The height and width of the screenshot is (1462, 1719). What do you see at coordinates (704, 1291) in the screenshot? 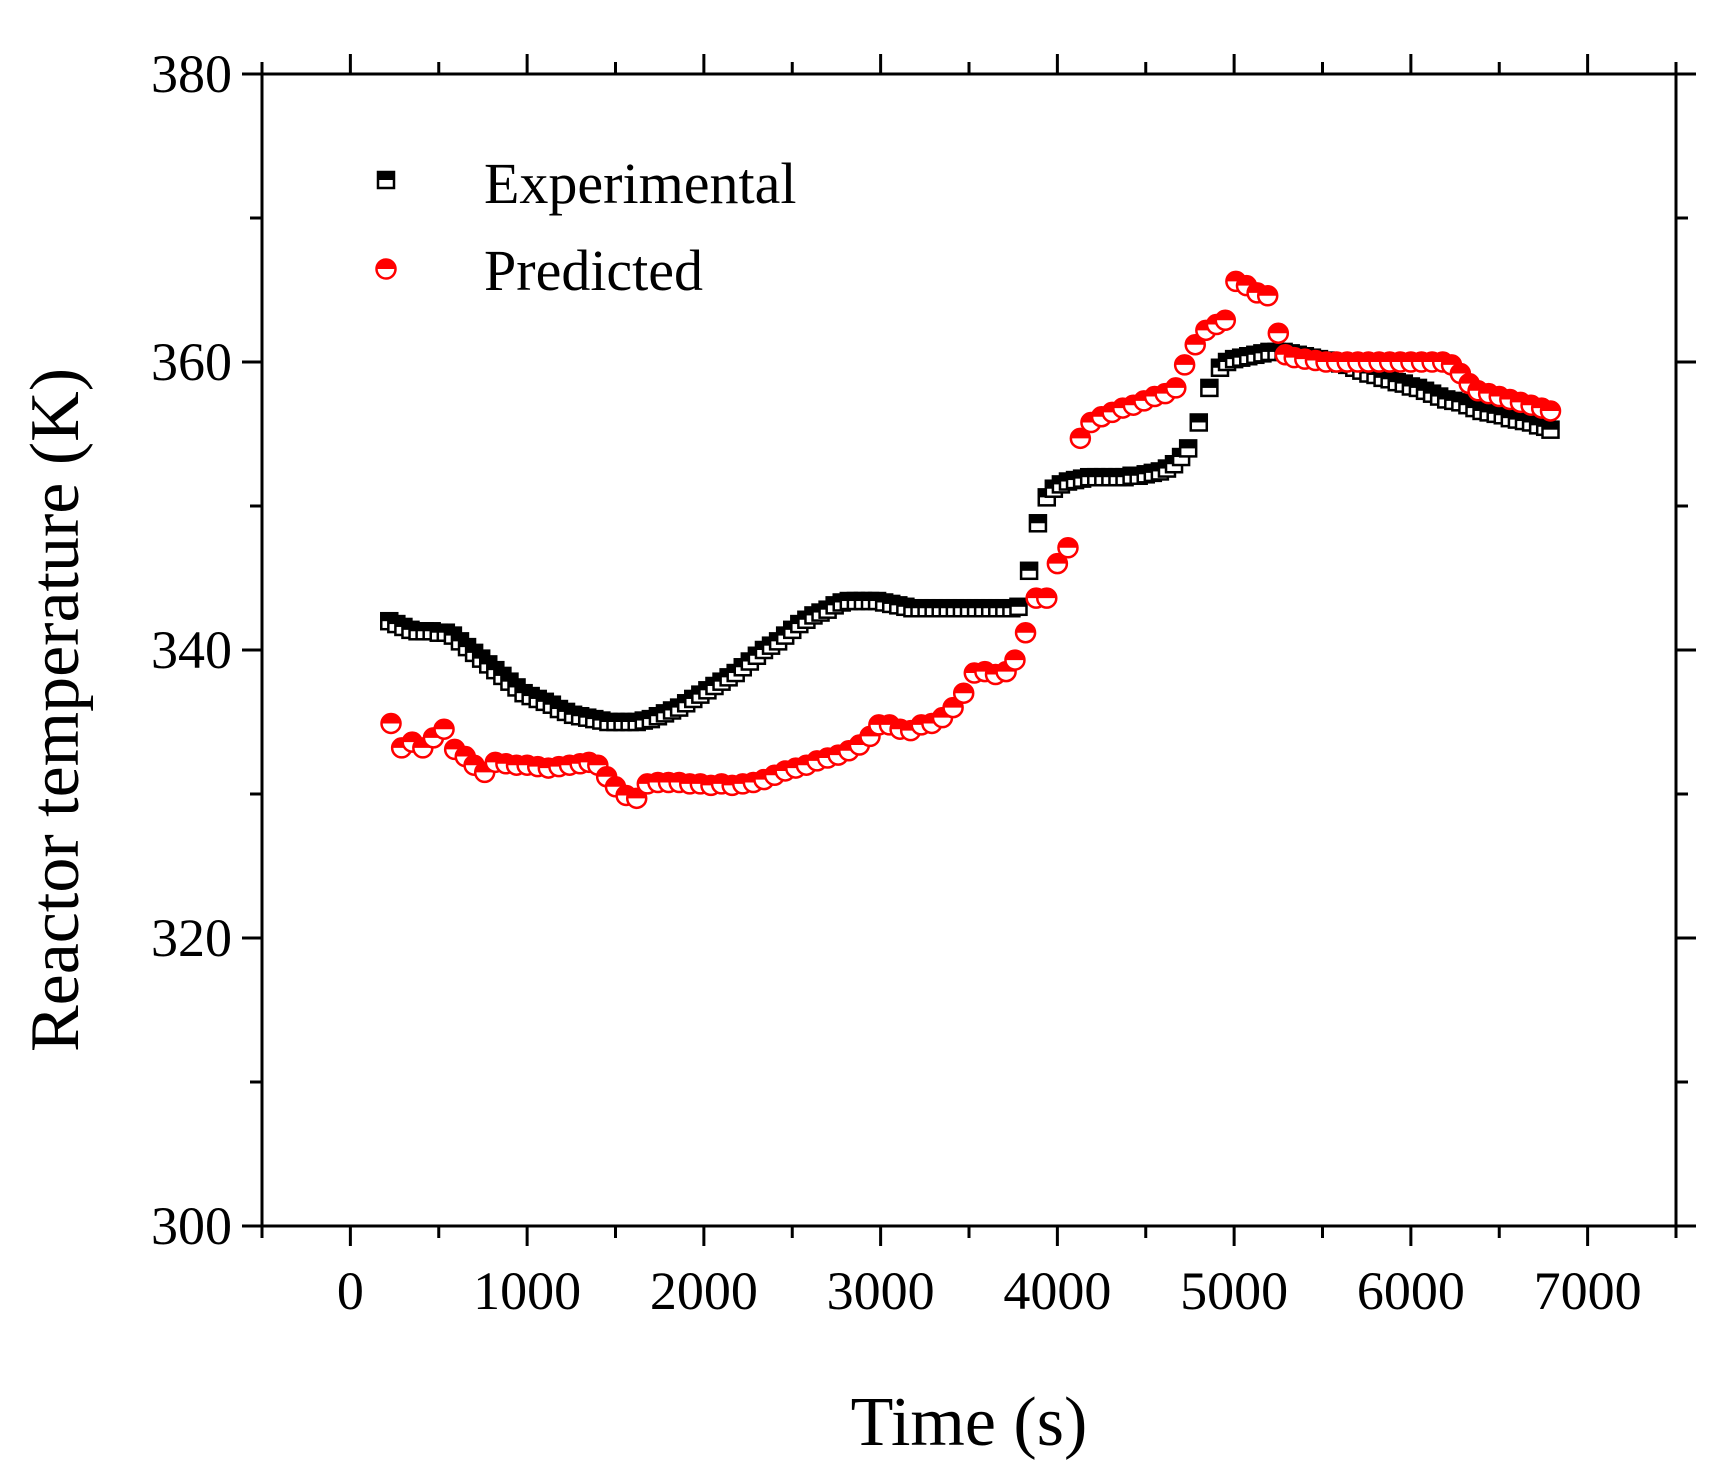
I see `x-tick-label: 2000` at bounding box center [704, 1291].